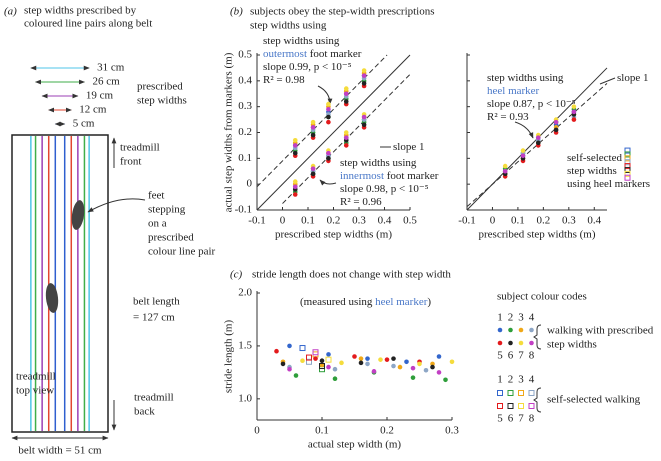  What do you see at coordinates (35, 391) in the screenshot?
I see `label: top view` at bounding box center [35, 391].